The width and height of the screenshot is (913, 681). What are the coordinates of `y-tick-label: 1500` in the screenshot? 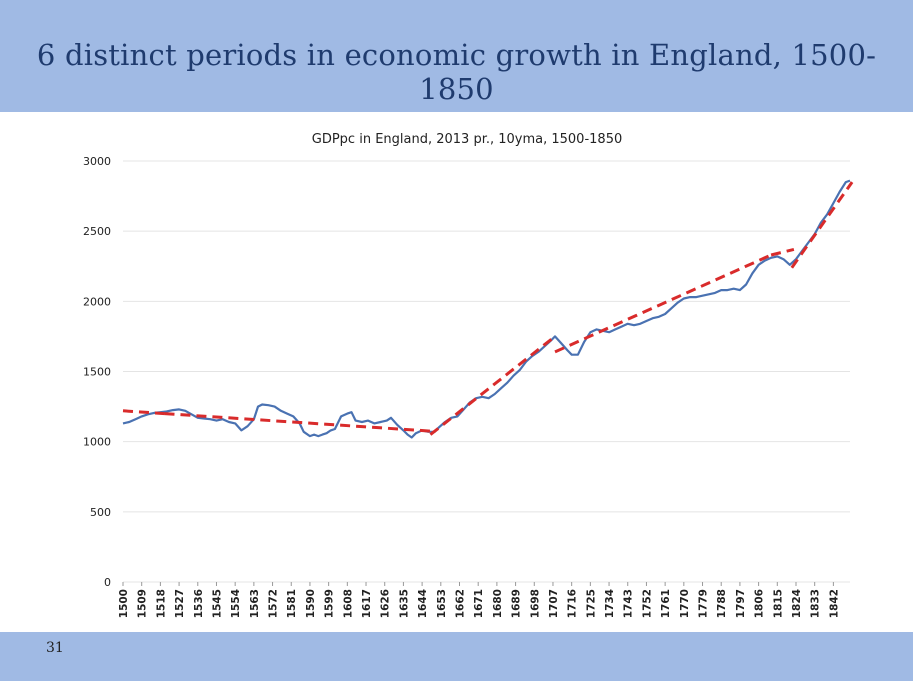 It's located at (97, 372).